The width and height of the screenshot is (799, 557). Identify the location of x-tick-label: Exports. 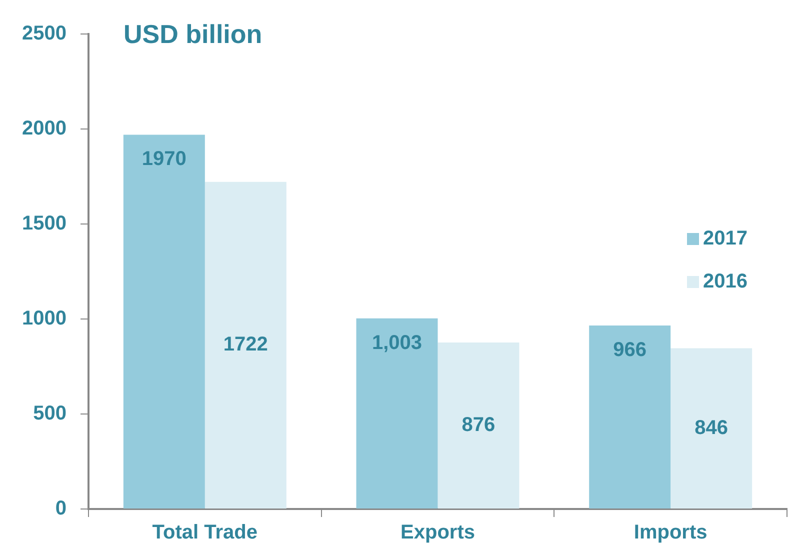
(437, 533).